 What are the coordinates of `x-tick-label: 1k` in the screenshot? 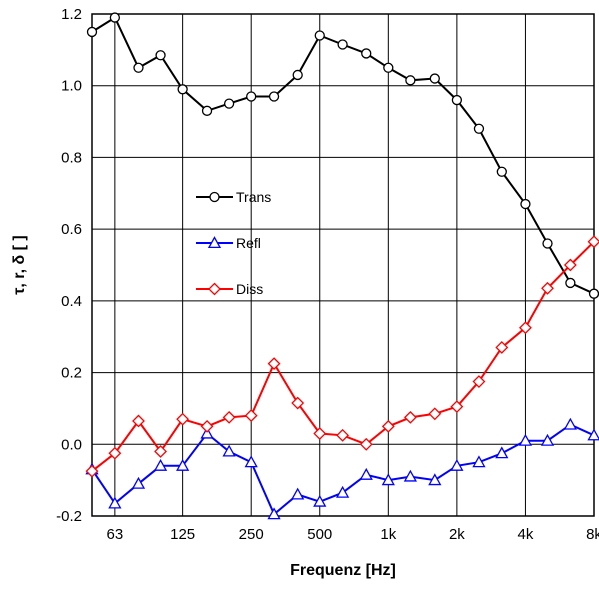 It's located at (388, 534).